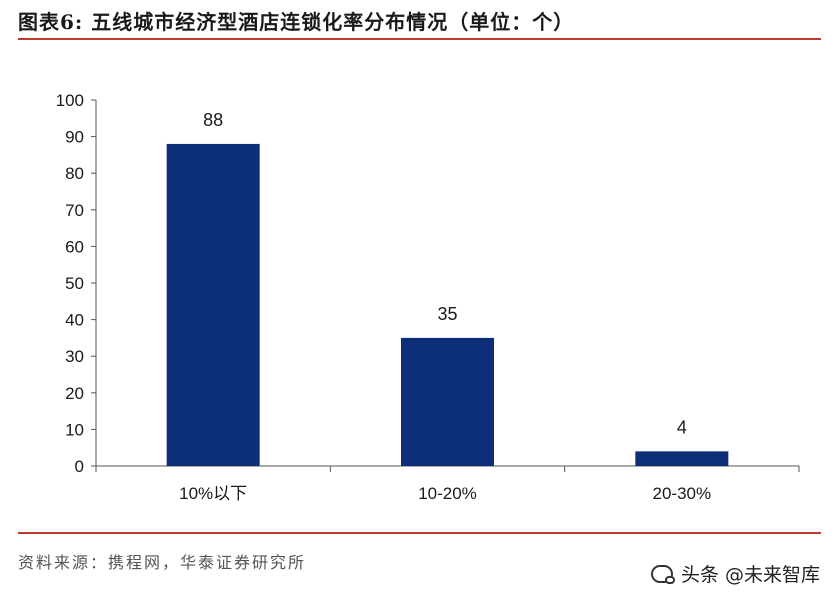 The height and width of the screenshot is (600, 834). I want to click on y-tick-label: 40, so click(74, 320).